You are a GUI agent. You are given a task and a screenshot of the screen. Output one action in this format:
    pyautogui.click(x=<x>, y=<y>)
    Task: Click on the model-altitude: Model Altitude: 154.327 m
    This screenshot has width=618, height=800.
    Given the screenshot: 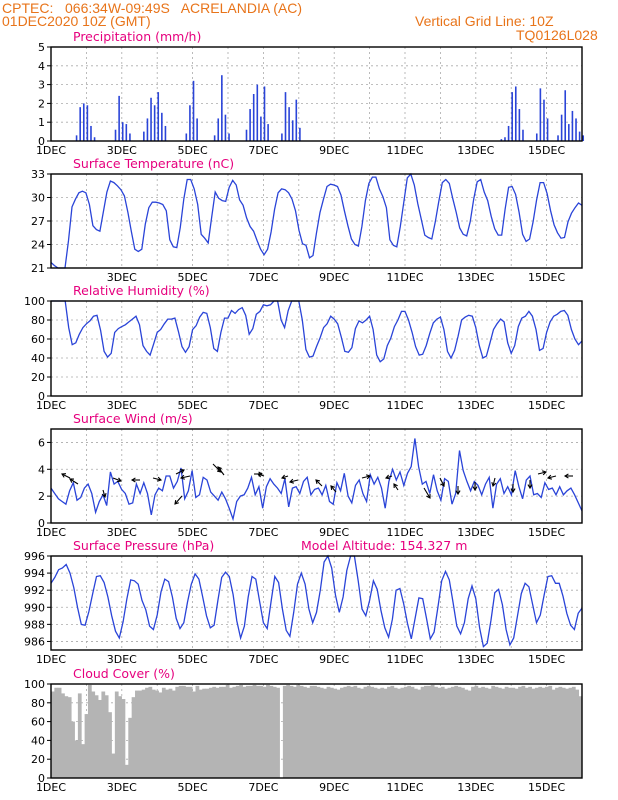 What is the action you would take?
    pyautogui.click(x=384, y=545)
    